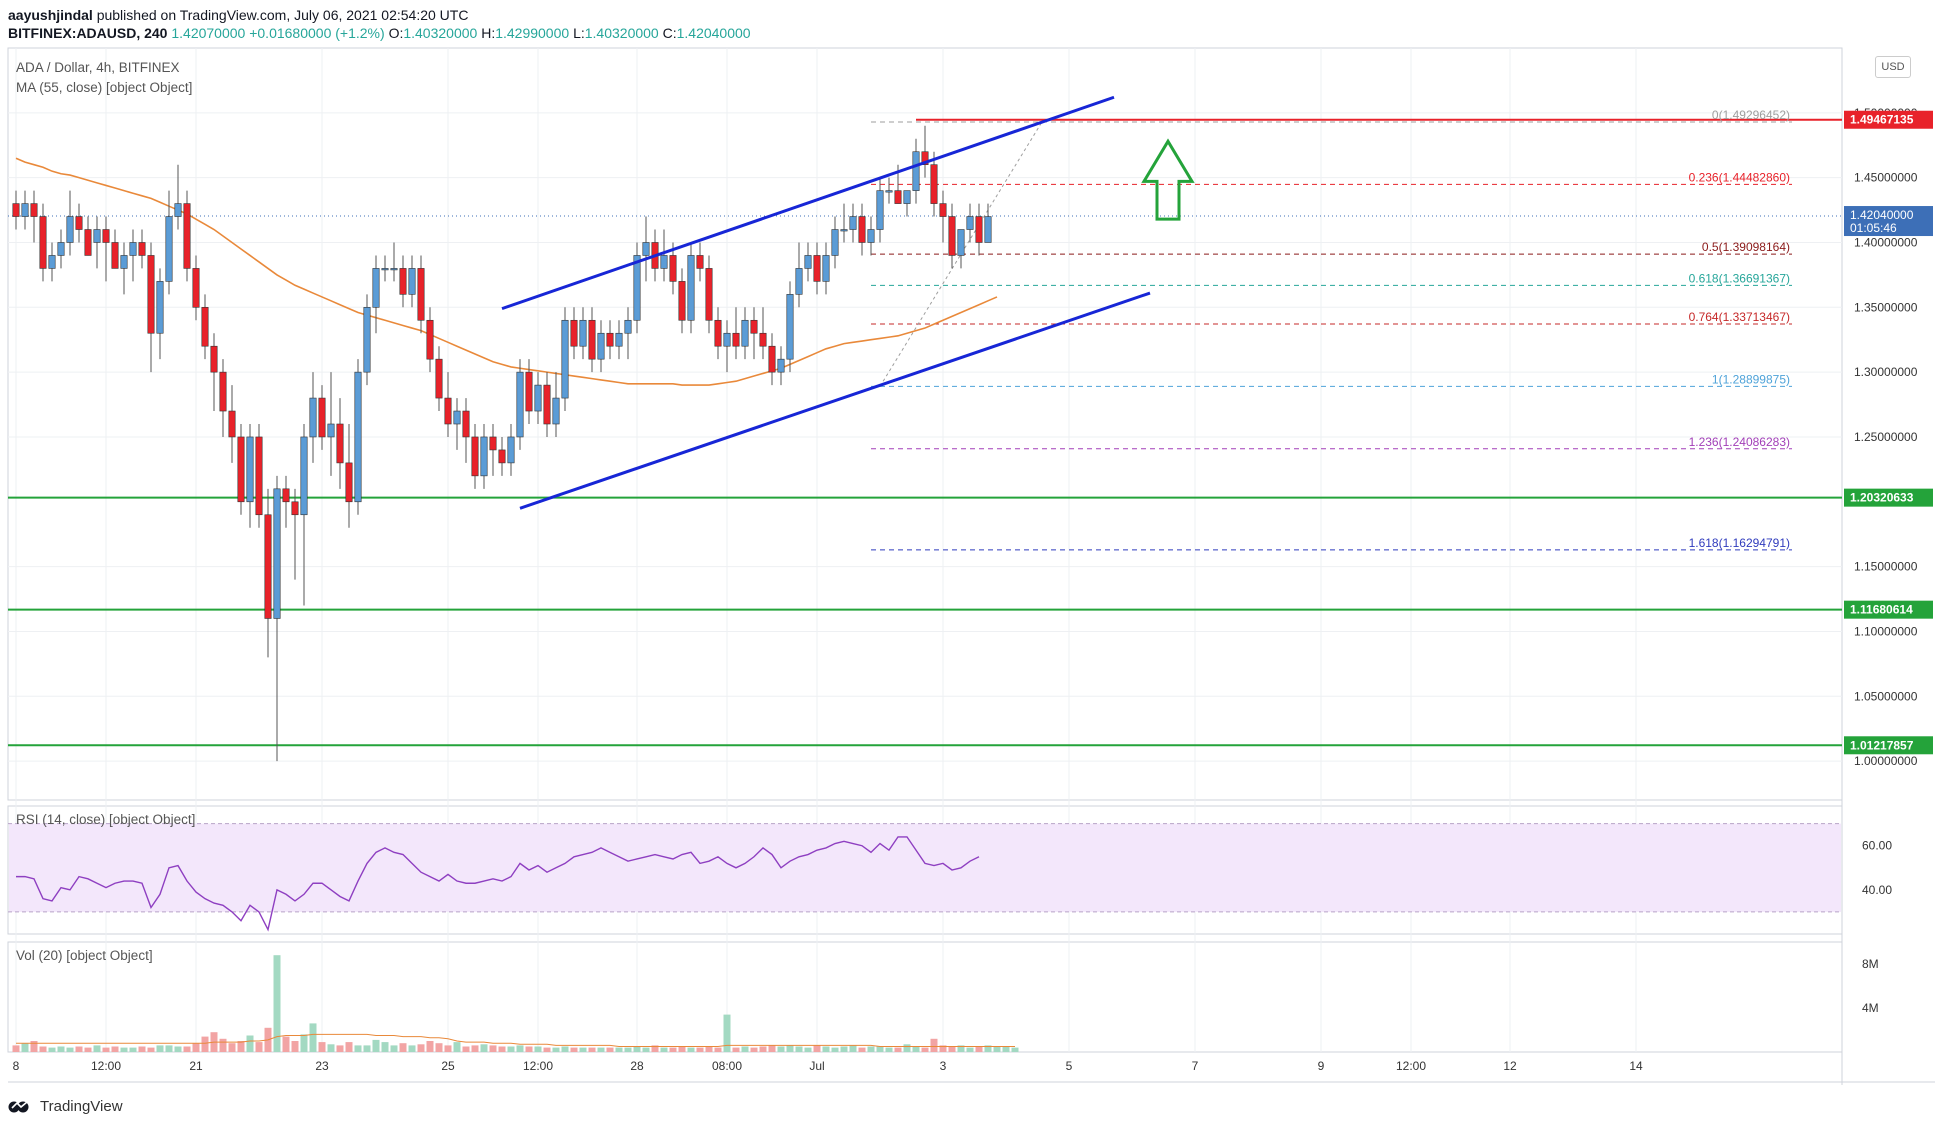  I want to click on time-tick-label: 7, so click(1195, 1066).